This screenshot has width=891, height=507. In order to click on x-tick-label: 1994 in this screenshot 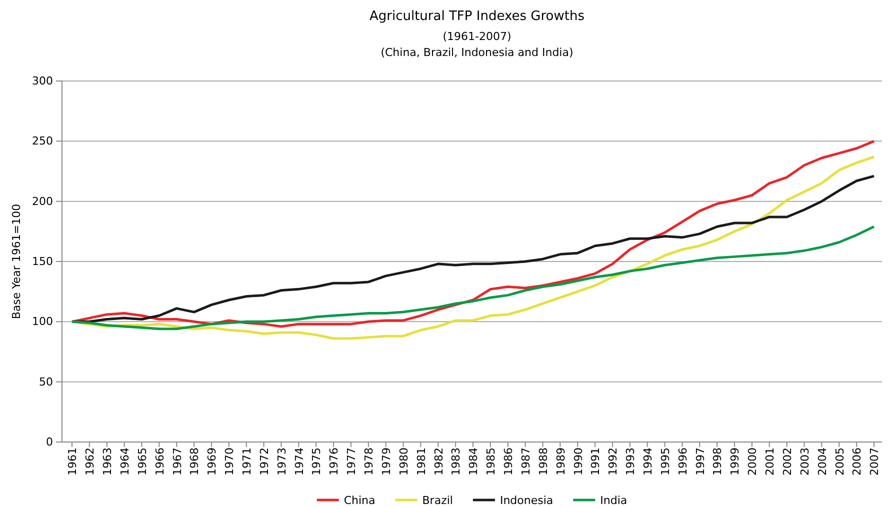, I will do `click(648, 462)`.